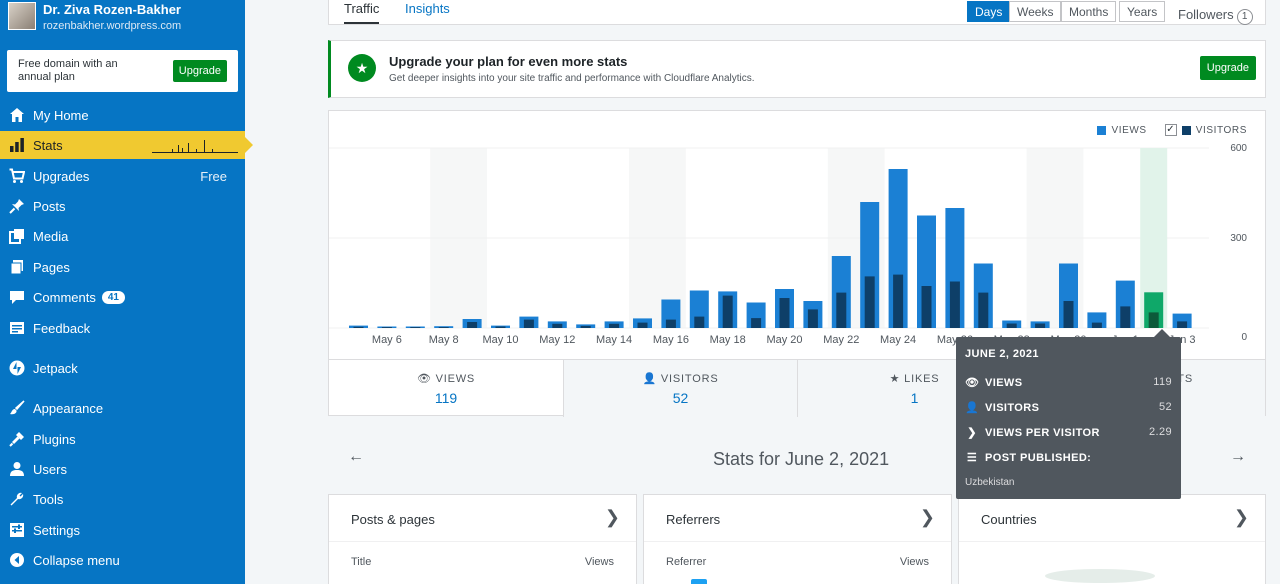  I want to click on sidebar-item-label: Upgrades, so click(61, 176).